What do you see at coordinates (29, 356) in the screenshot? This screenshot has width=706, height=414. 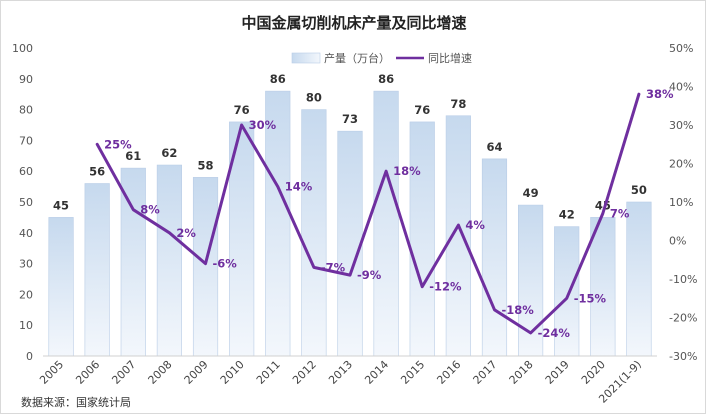 I see `left-axis-tick: 0` at bounding box center [29, 356].